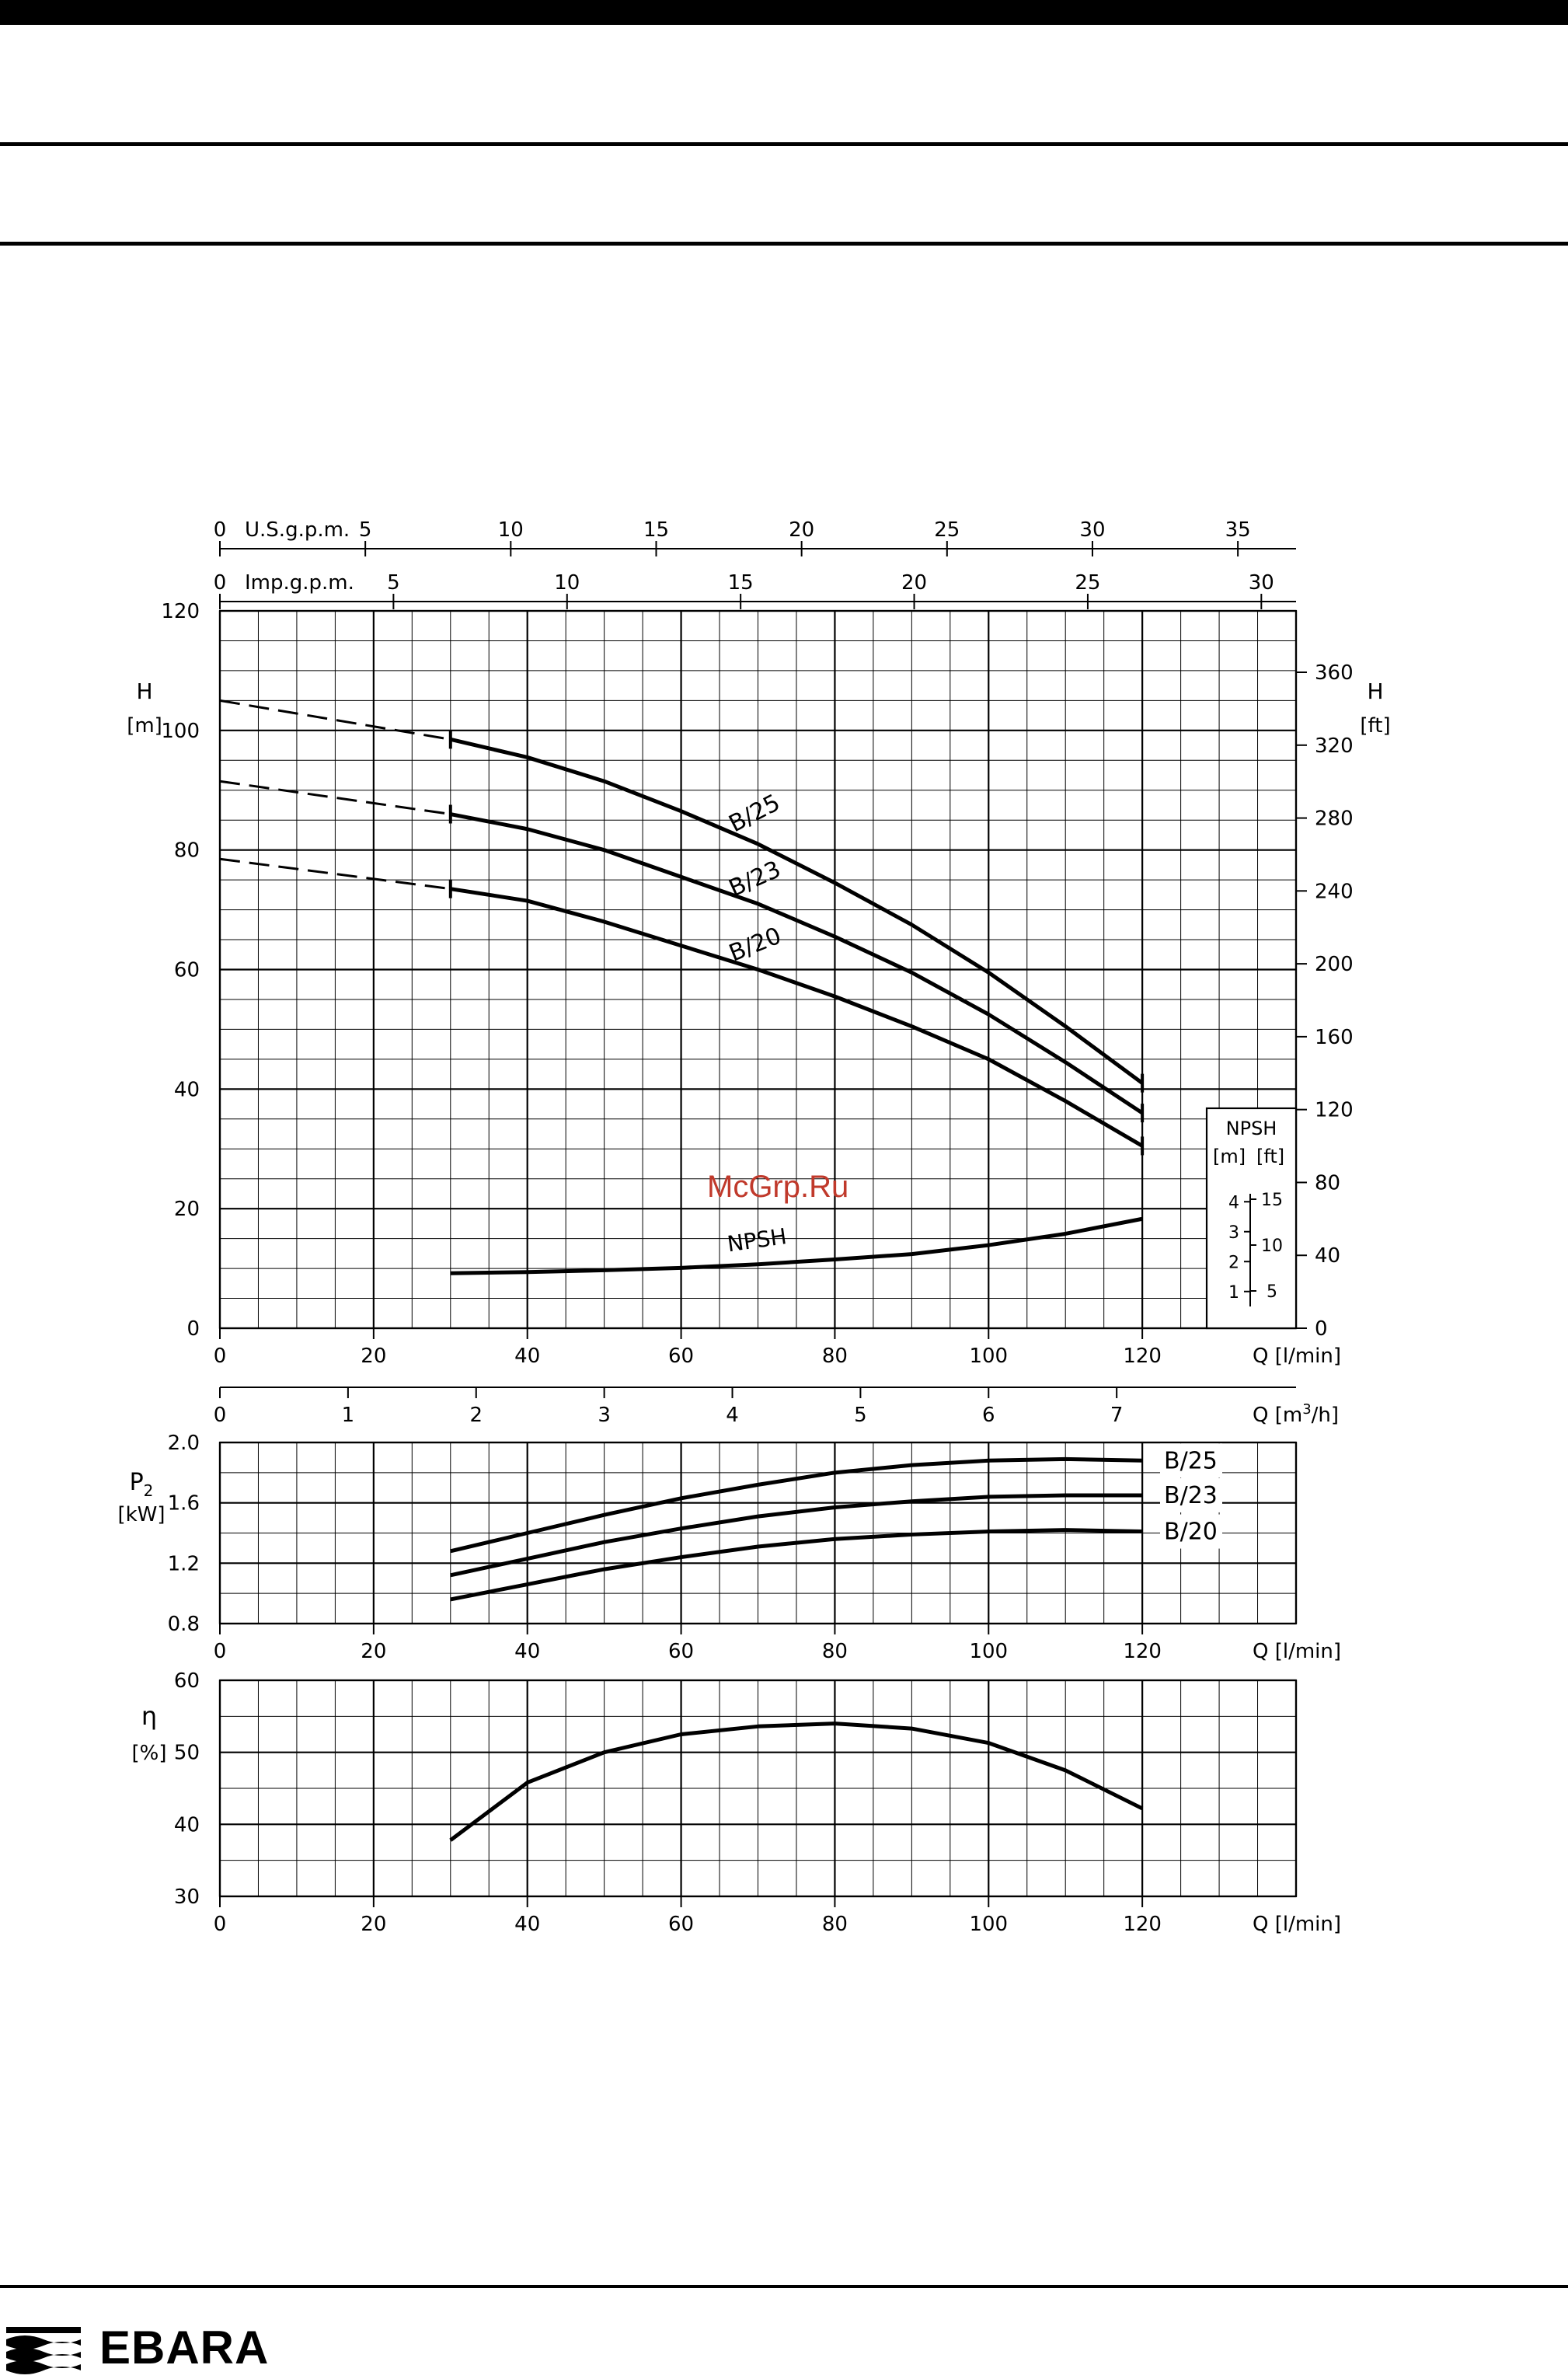 The width and height of the screenshot is (1568, 2379). What do you see at coordinates (180, 731) in the screenshot?
I see `head-ytick-label: 100` at bounding box center [180, 731].